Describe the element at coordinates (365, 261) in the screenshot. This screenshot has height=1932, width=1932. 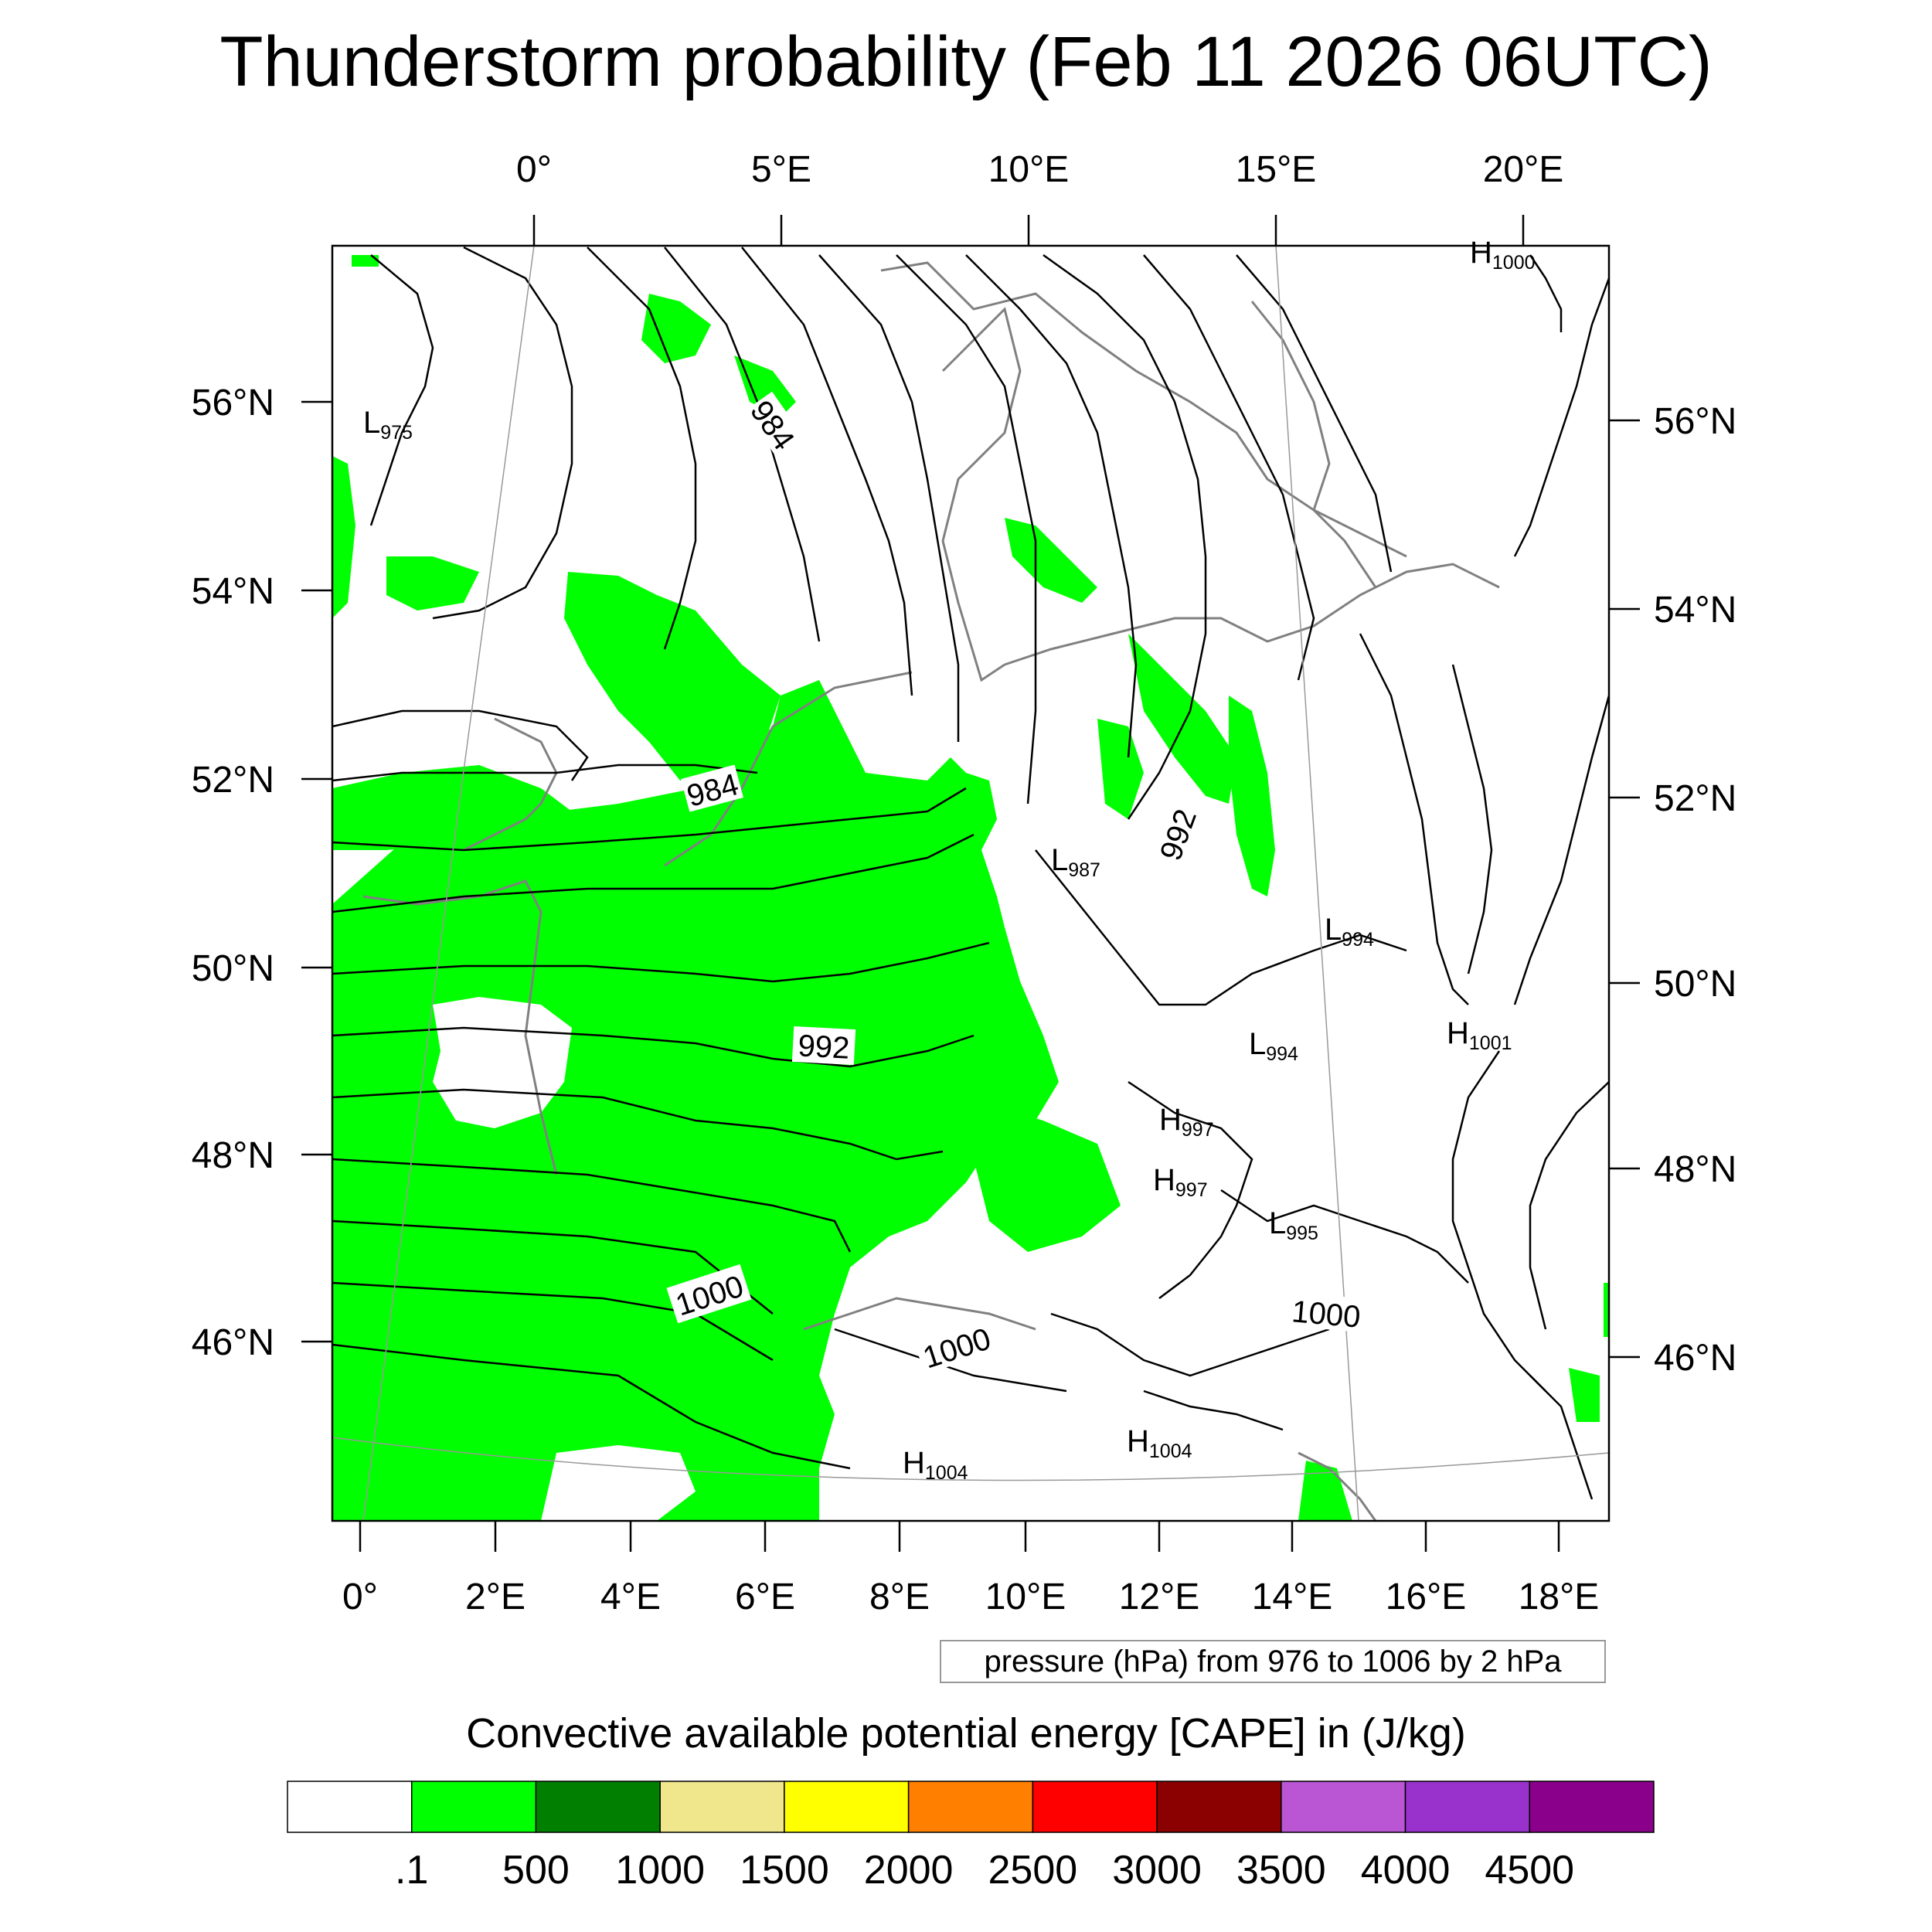
I see `cape-top-left-patch` at that location.